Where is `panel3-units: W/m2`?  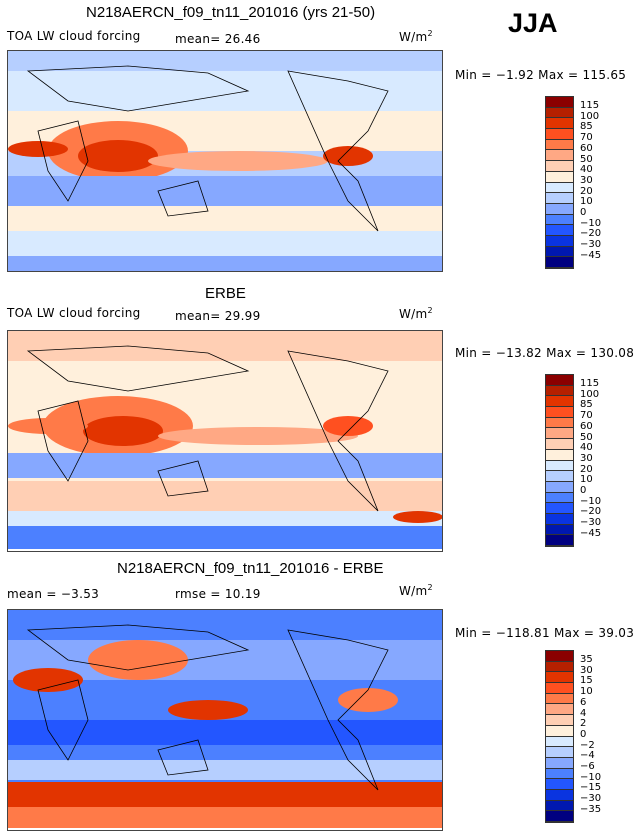 panel3-units: W/m2 is located at coordinates (416, 590).